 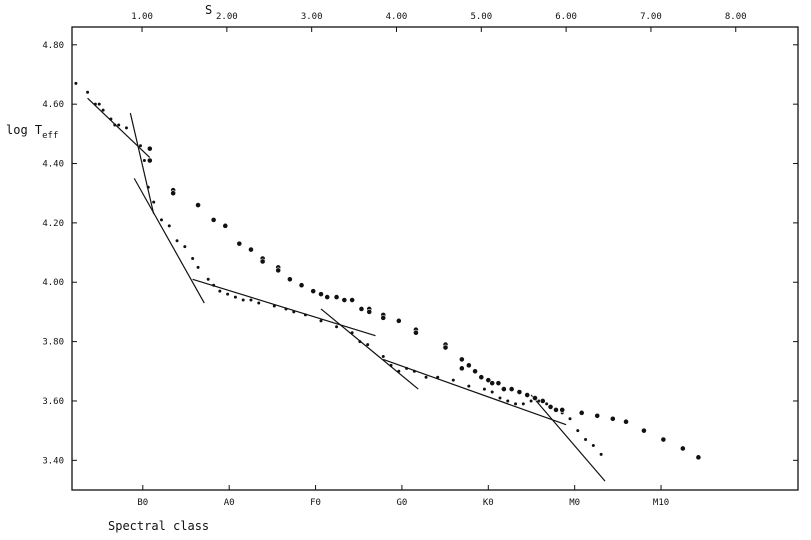 I want to click on x-axis-bottom-ticks: B0 A0 F0 G0 K0 M0 M10, so click(x=403, y=496).